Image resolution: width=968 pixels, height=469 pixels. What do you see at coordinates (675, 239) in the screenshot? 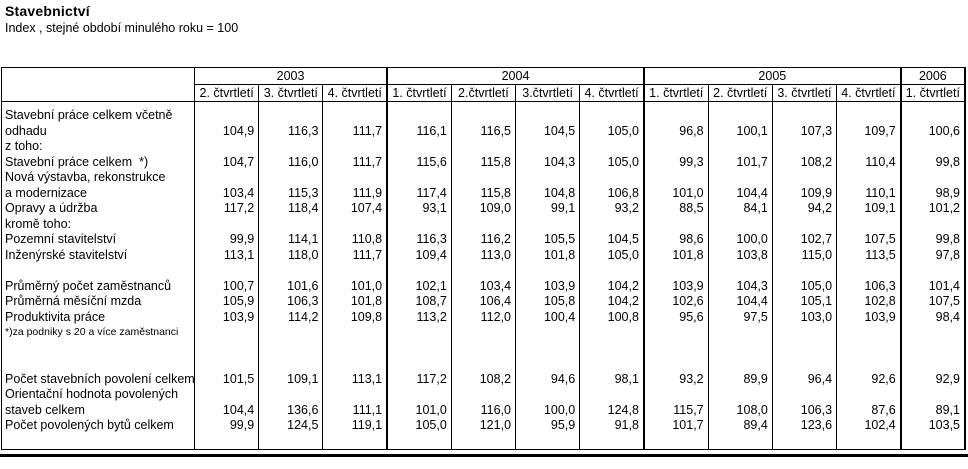
I see `data-cell: 98,6` at bounding box center [675, 239].